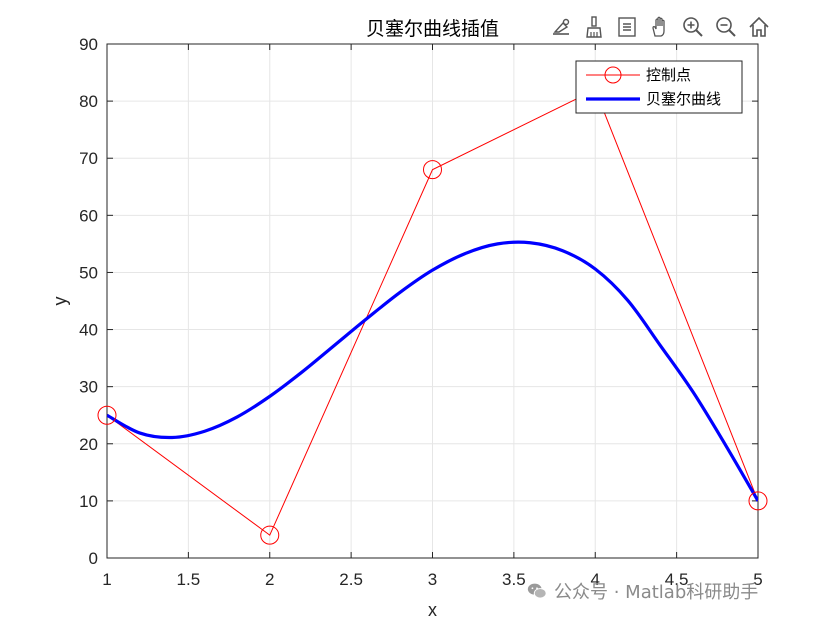 This screenshot has height=622, width=835. What do you see at coordinates (656, 592) in the screenshot?
I see `watermark-text: 公众号 · Matlab科研助手` at bounding box center [656, 592].